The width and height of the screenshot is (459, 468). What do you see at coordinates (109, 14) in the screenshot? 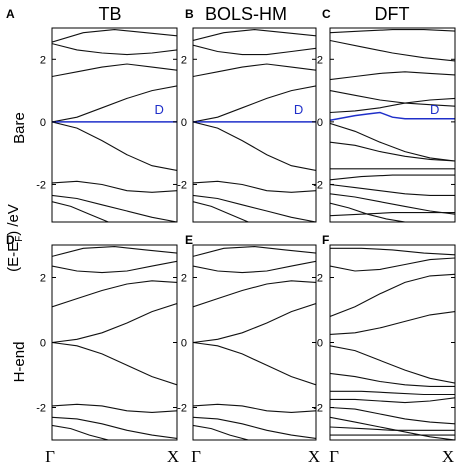
I see `column-title-tb: TB` at bounding box center [109, 14].